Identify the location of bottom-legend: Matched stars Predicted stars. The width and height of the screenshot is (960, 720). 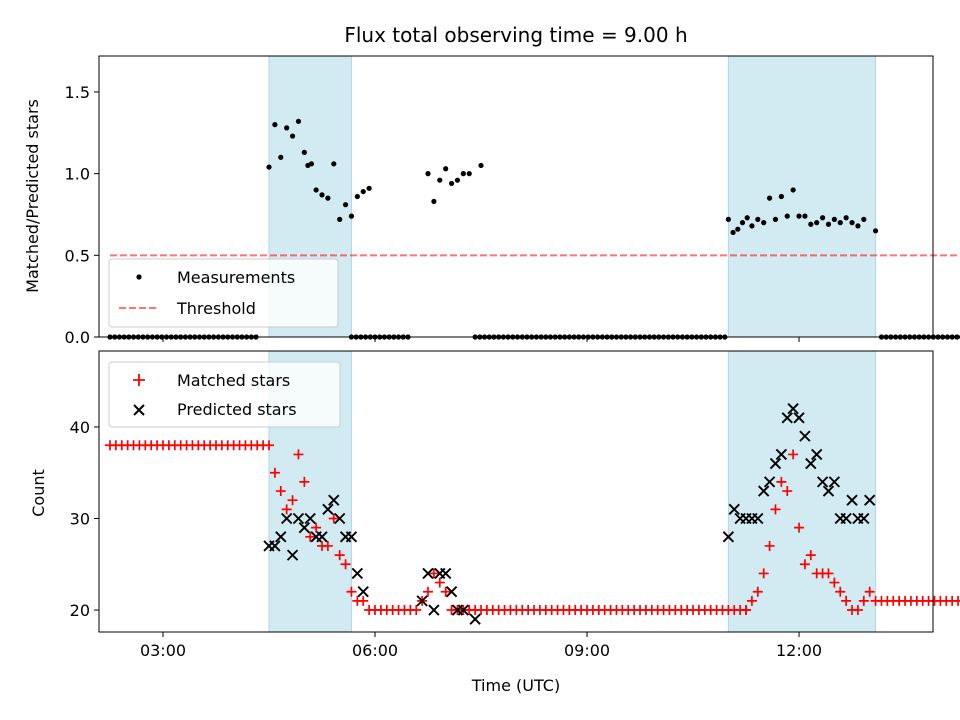
(224, 394).